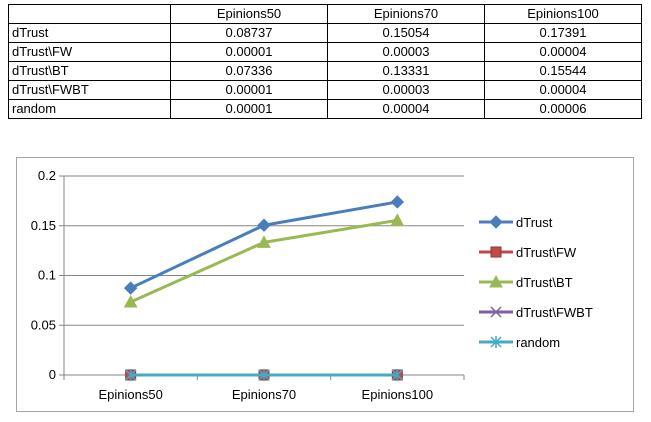 Image resolution: width=651 pixels, height=422 pixels. What do you see at coordinates (89, 109) in the screenshot?
I see `row-label: random` at bounding box center [89, 109].